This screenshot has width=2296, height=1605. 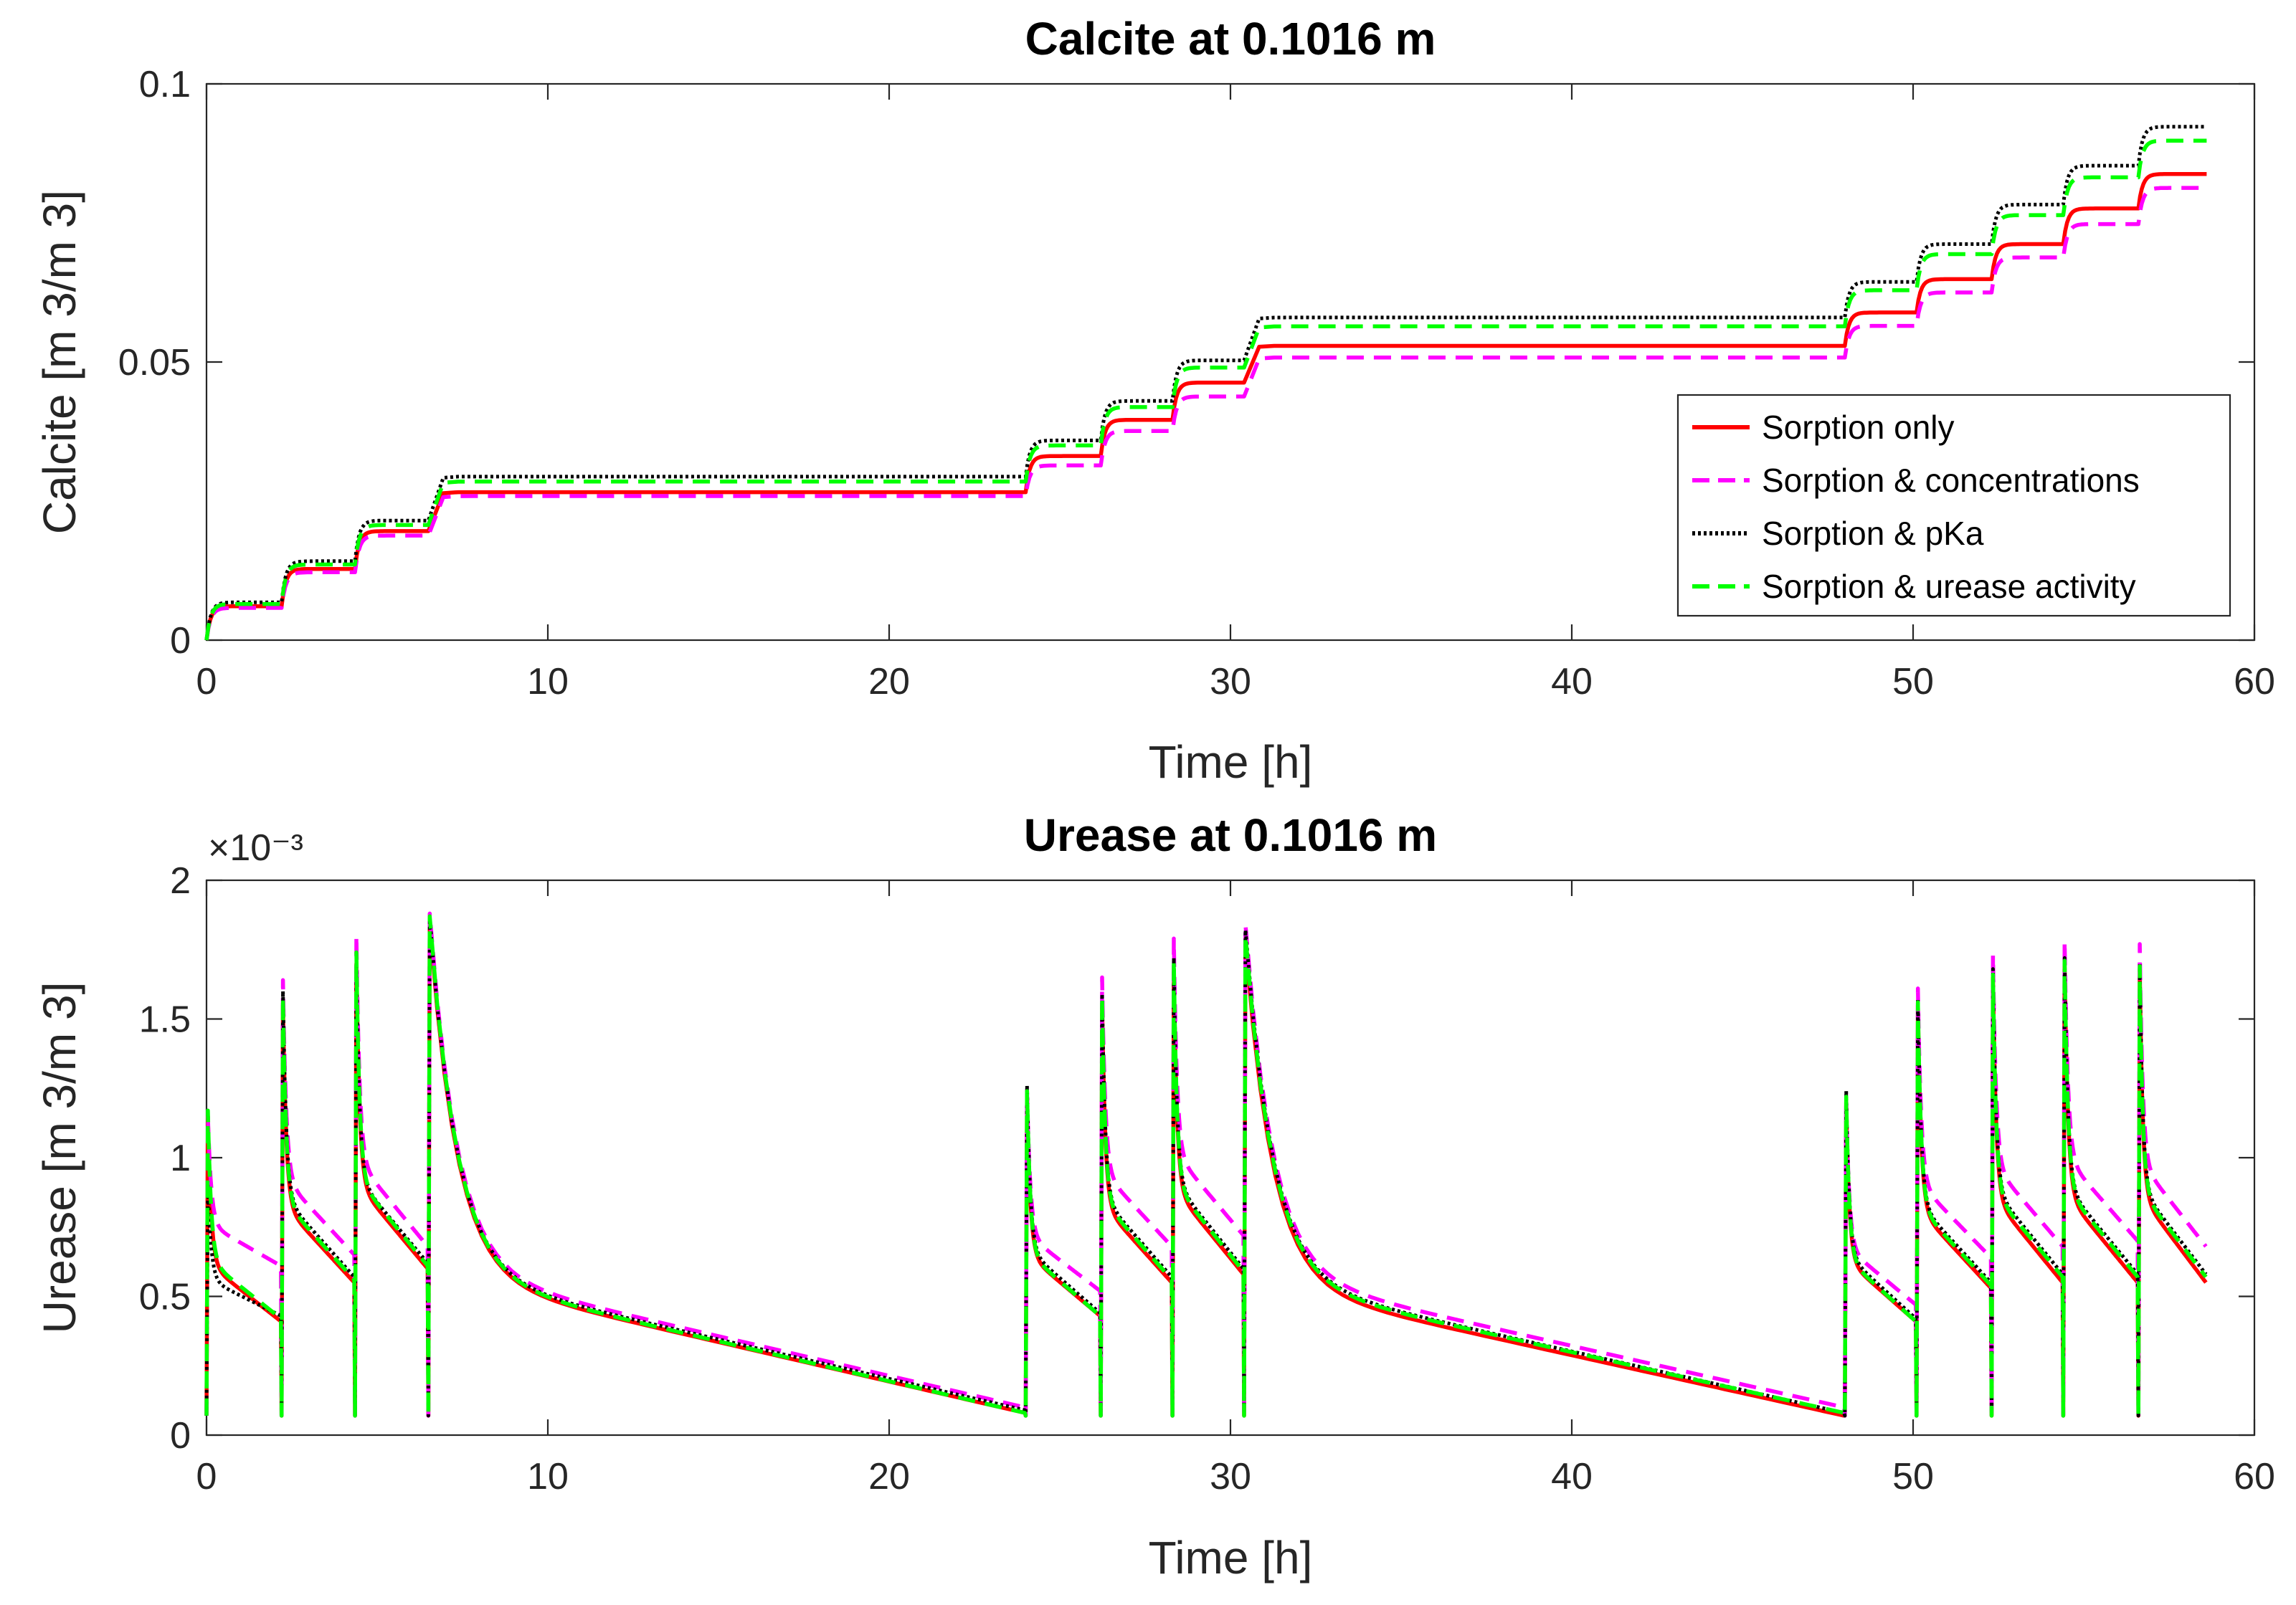 I want to click on calcite-x-tick-label: 40, so click(x=1572, y=682).